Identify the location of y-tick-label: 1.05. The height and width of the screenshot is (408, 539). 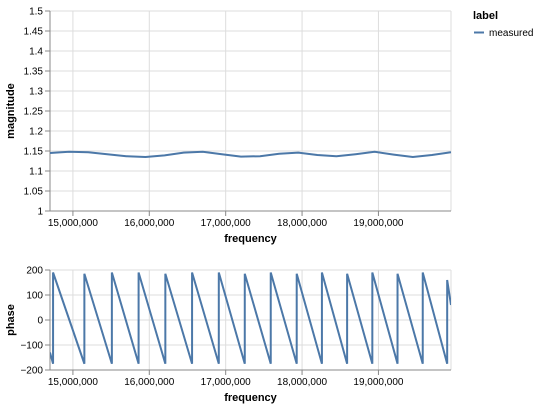
(34, 192).